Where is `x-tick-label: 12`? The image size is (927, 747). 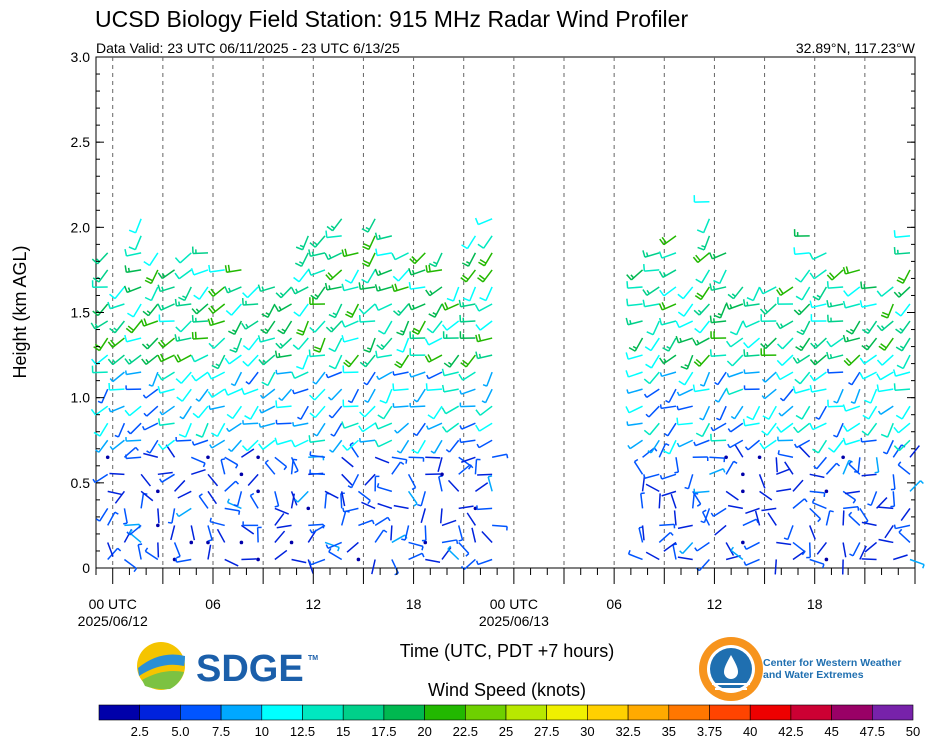
x-tick-label: 12 is located at coordinates (313, 604).